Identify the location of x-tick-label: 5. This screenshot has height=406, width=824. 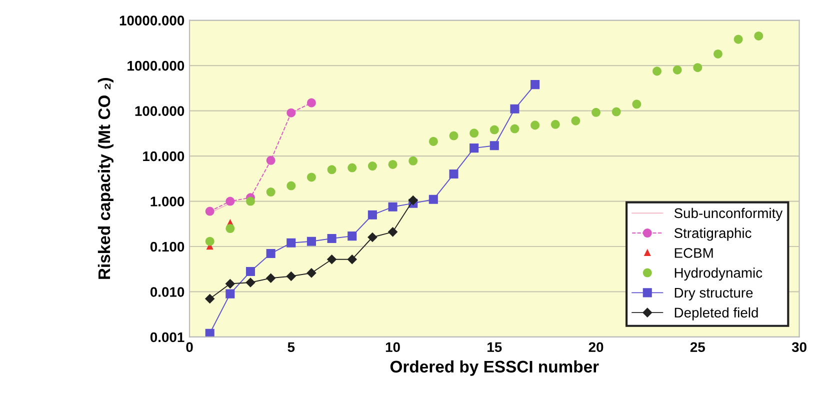
(291, 347).